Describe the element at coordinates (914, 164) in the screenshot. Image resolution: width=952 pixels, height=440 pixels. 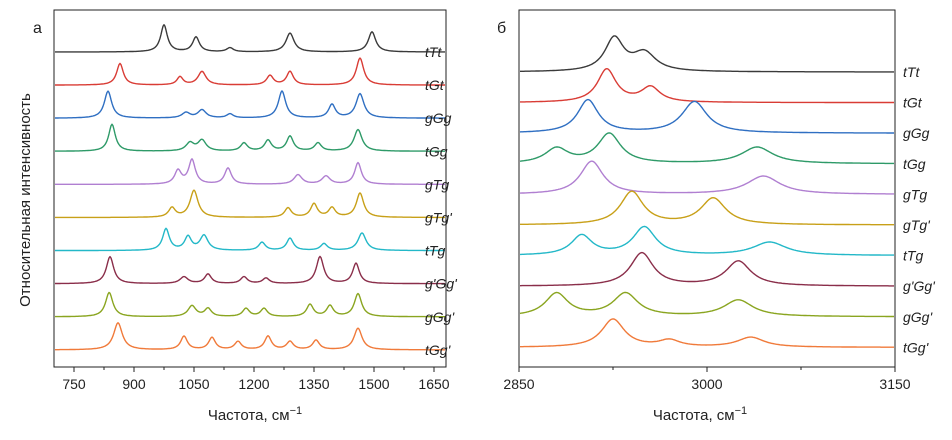
I see `conformer-label-b-3: tGg` at that location.